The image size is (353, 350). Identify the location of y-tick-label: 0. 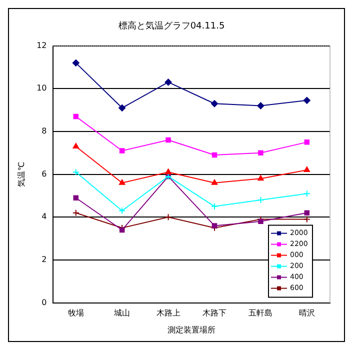
(44, 302).